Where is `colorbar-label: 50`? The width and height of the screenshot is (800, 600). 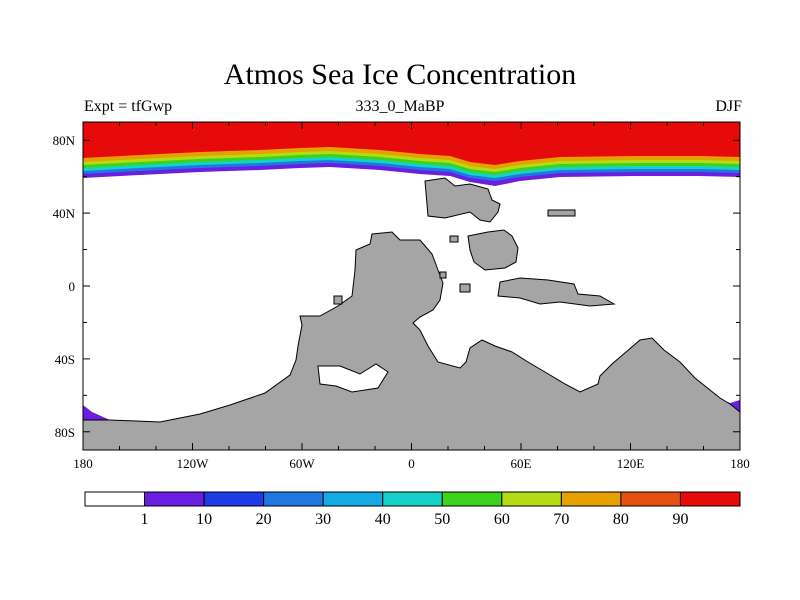
colorbar-label: 50 is located at coordinates (442, 519).